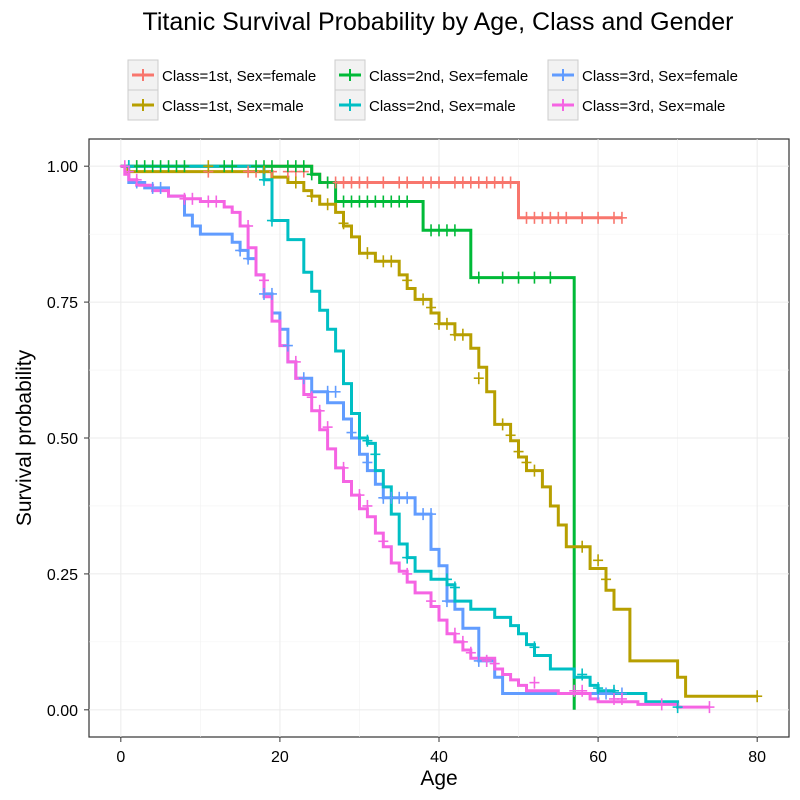 This screenshot has height=800, width=800. I want to click on y-axis: 0.00 0.25 0.50 0.75 1.00, so click(68, 439).